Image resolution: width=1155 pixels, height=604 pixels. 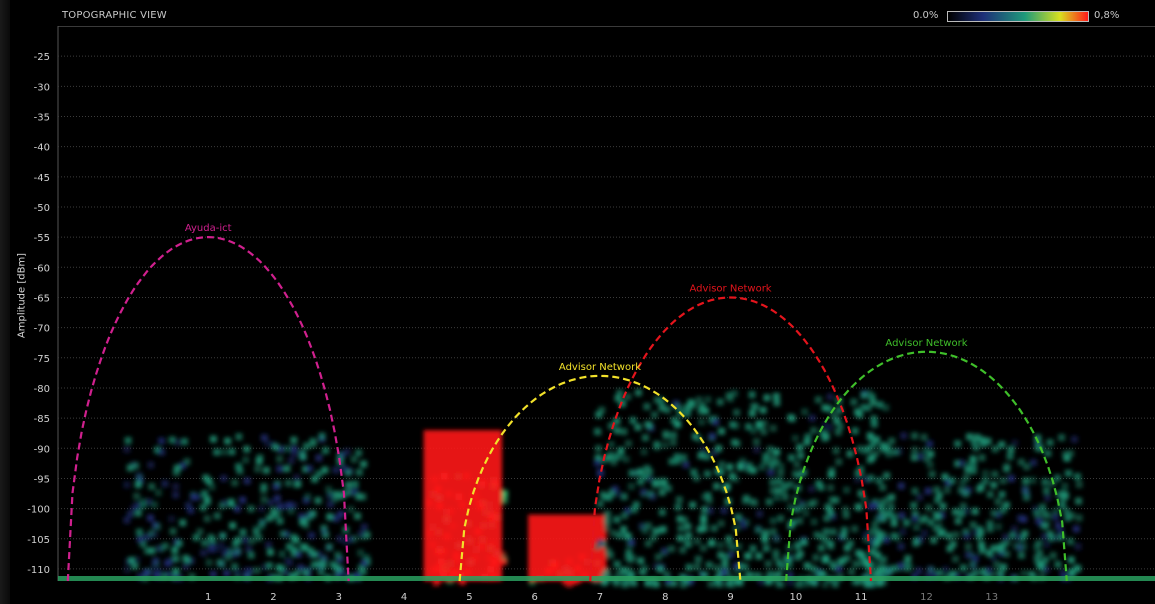 What do you see at coordinates (600, 597) in the screenshot?
I see `x-tick-label: 7` at bounding box center [600, 597].